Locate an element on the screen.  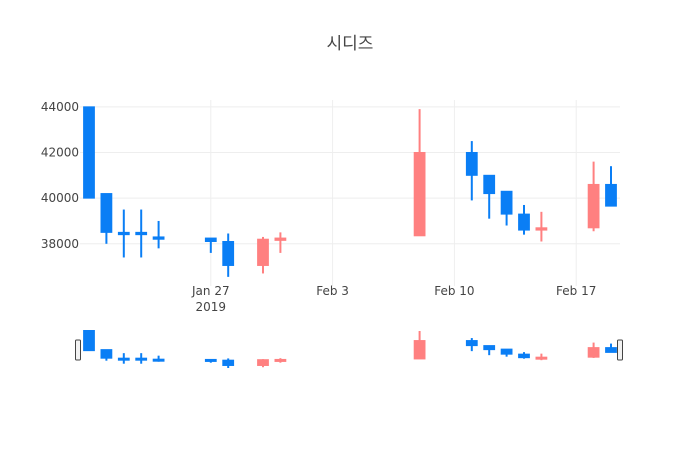
x-tick-label: Feb 17 is located at coordinates (576, 291).